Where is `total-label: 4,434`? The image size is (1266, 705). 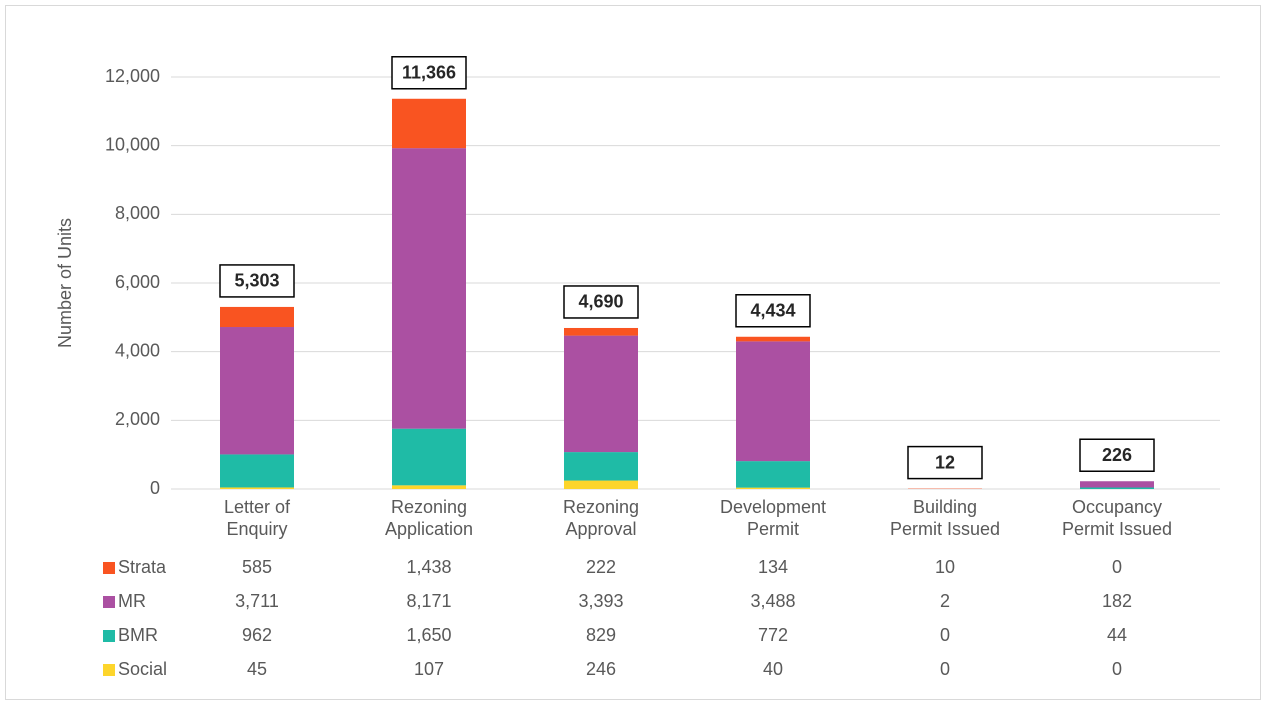
total-label: 4,434 is located at coordinates (772, 311).